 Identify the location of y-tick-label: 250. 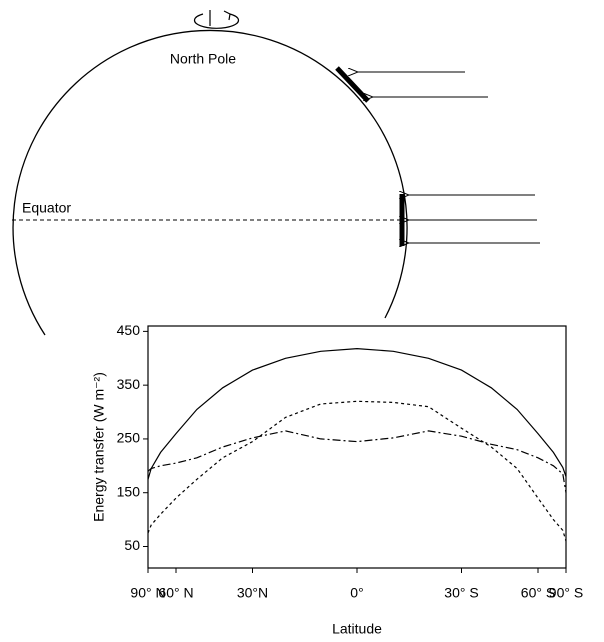
(129, 438).